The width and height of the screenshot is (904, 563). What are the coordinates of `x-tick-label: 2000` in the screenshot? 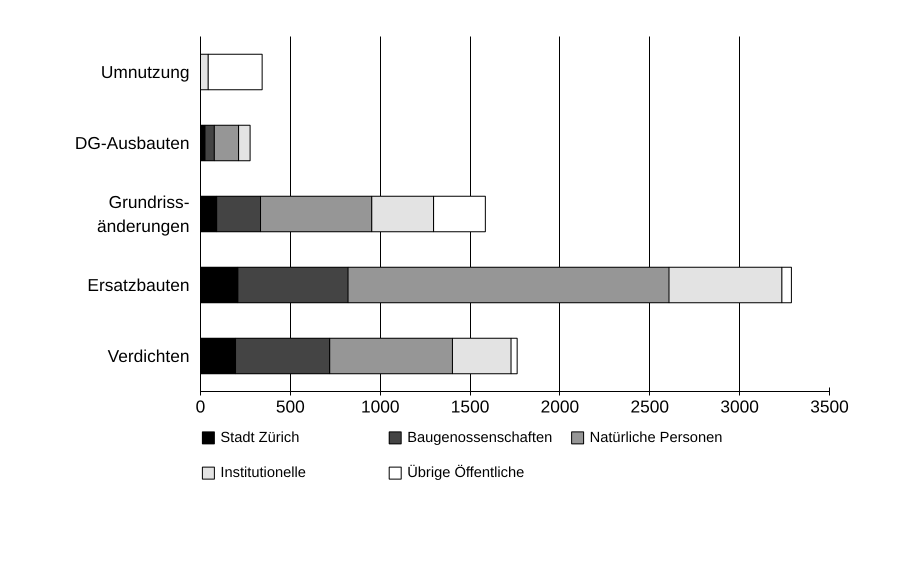 It's located at (560, 406).